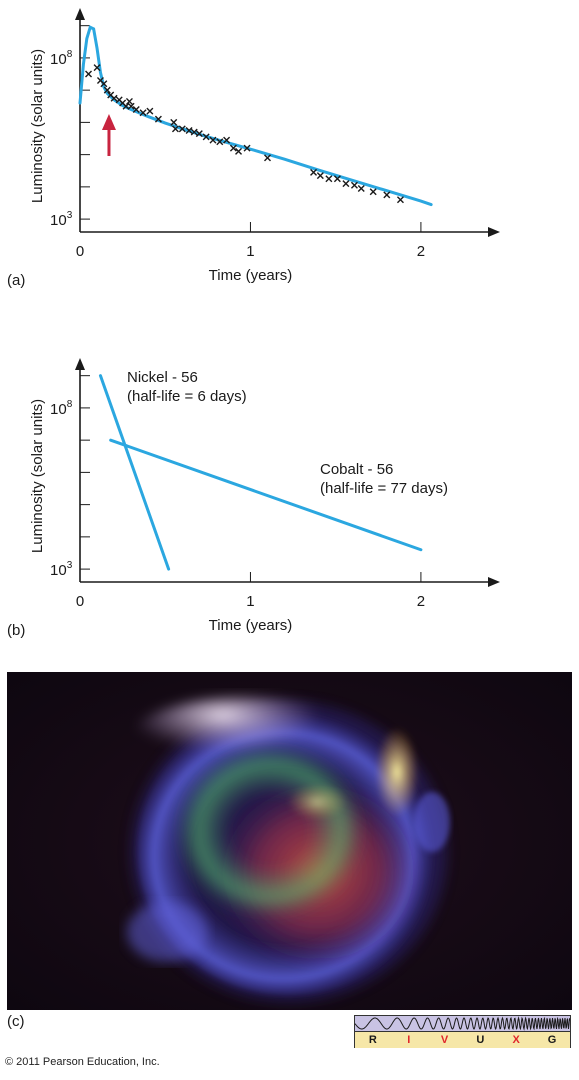 This screenshot has height=1080, width=579. I want to click on spectrum-band-u: U, so click(480, 1040).